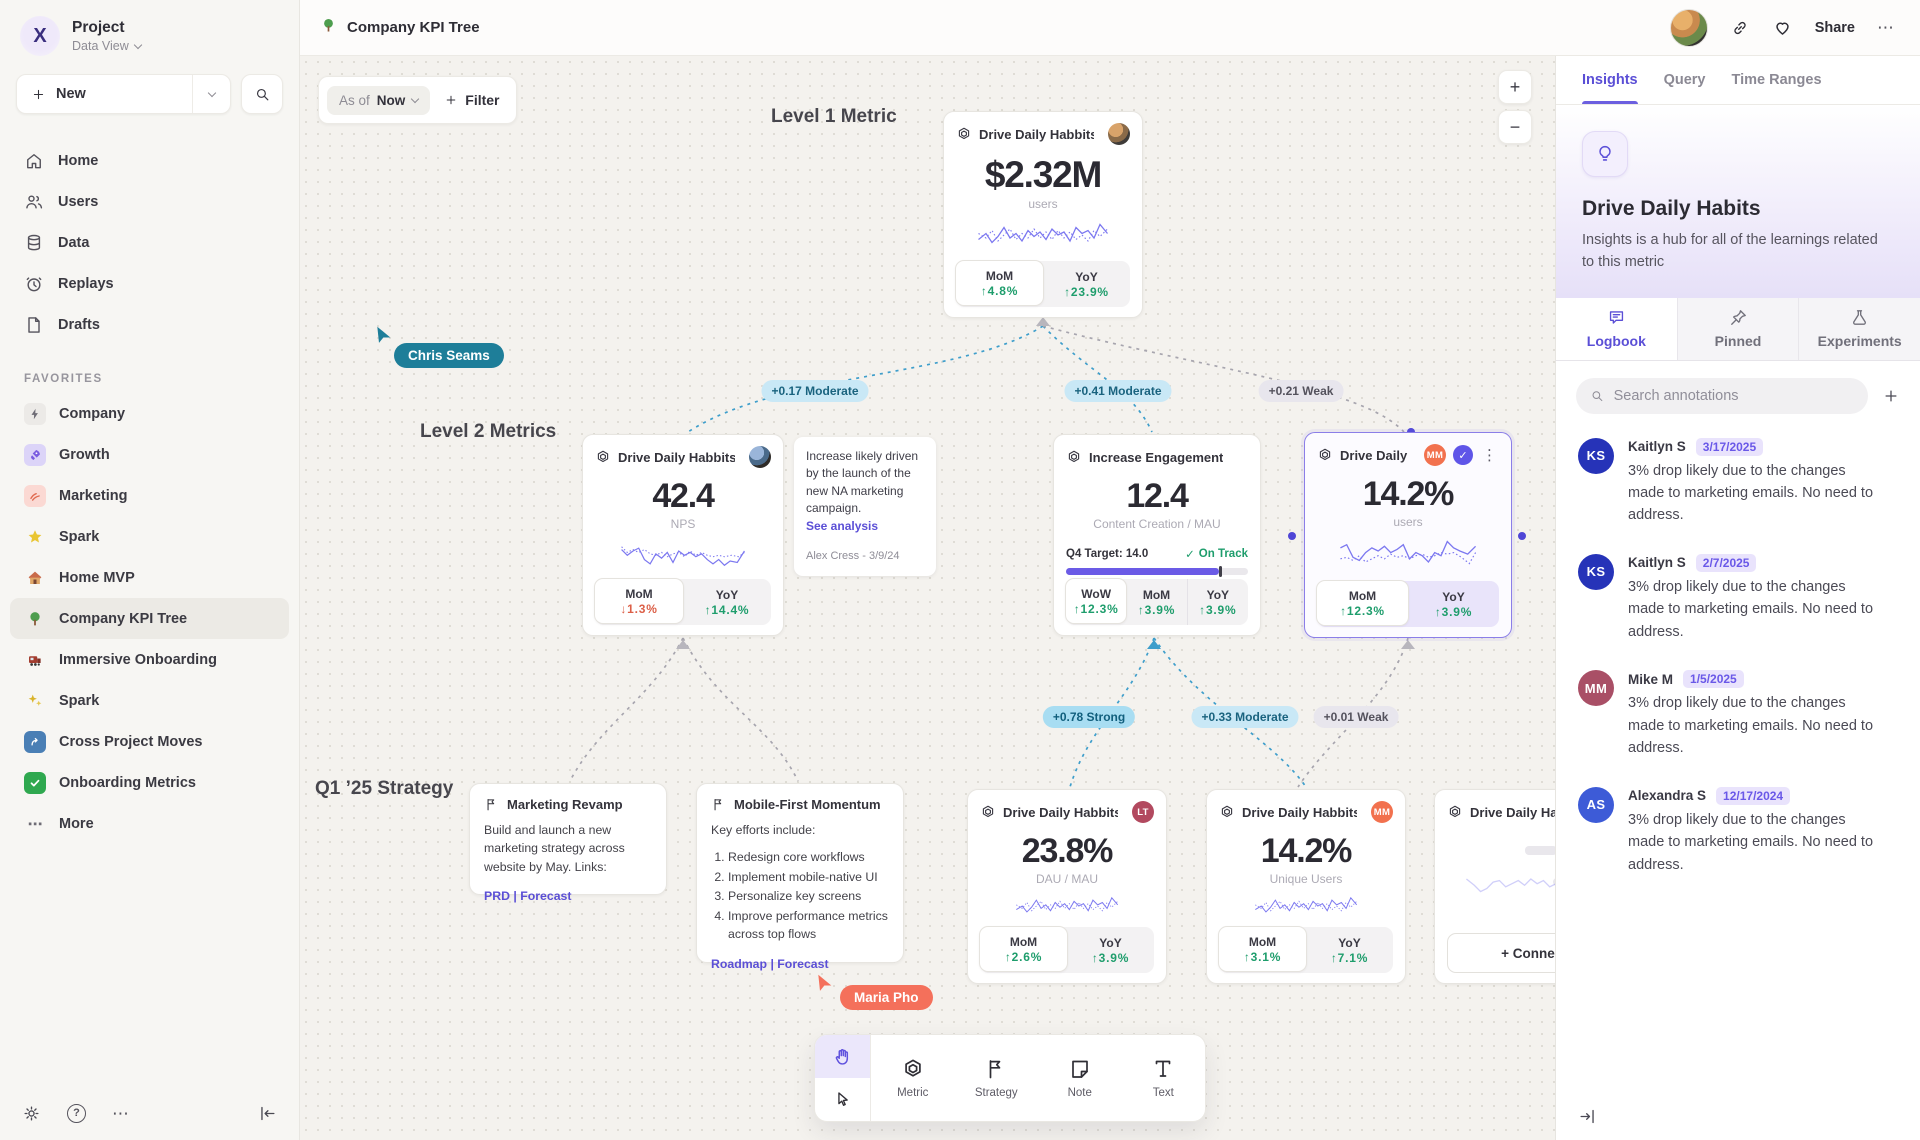 This screenshot has height=1140, width=1920. I want to click on favorite-growth: Growth, so click(149, 454).